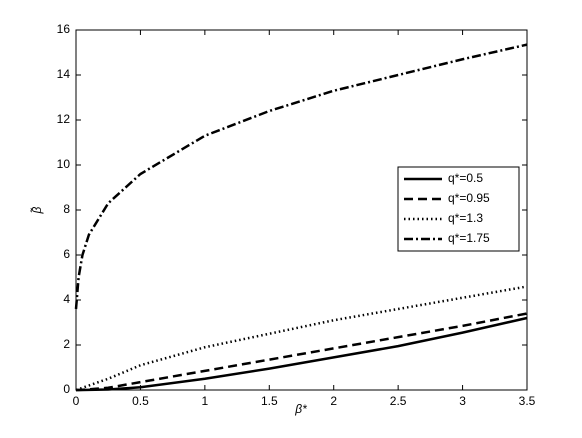 The height and width of the screenshot is (438, 582). What do you see at coordinates (64, 164) in the screenshot?
I see `y-tick-label: 10` at bounding box center [64, 164].